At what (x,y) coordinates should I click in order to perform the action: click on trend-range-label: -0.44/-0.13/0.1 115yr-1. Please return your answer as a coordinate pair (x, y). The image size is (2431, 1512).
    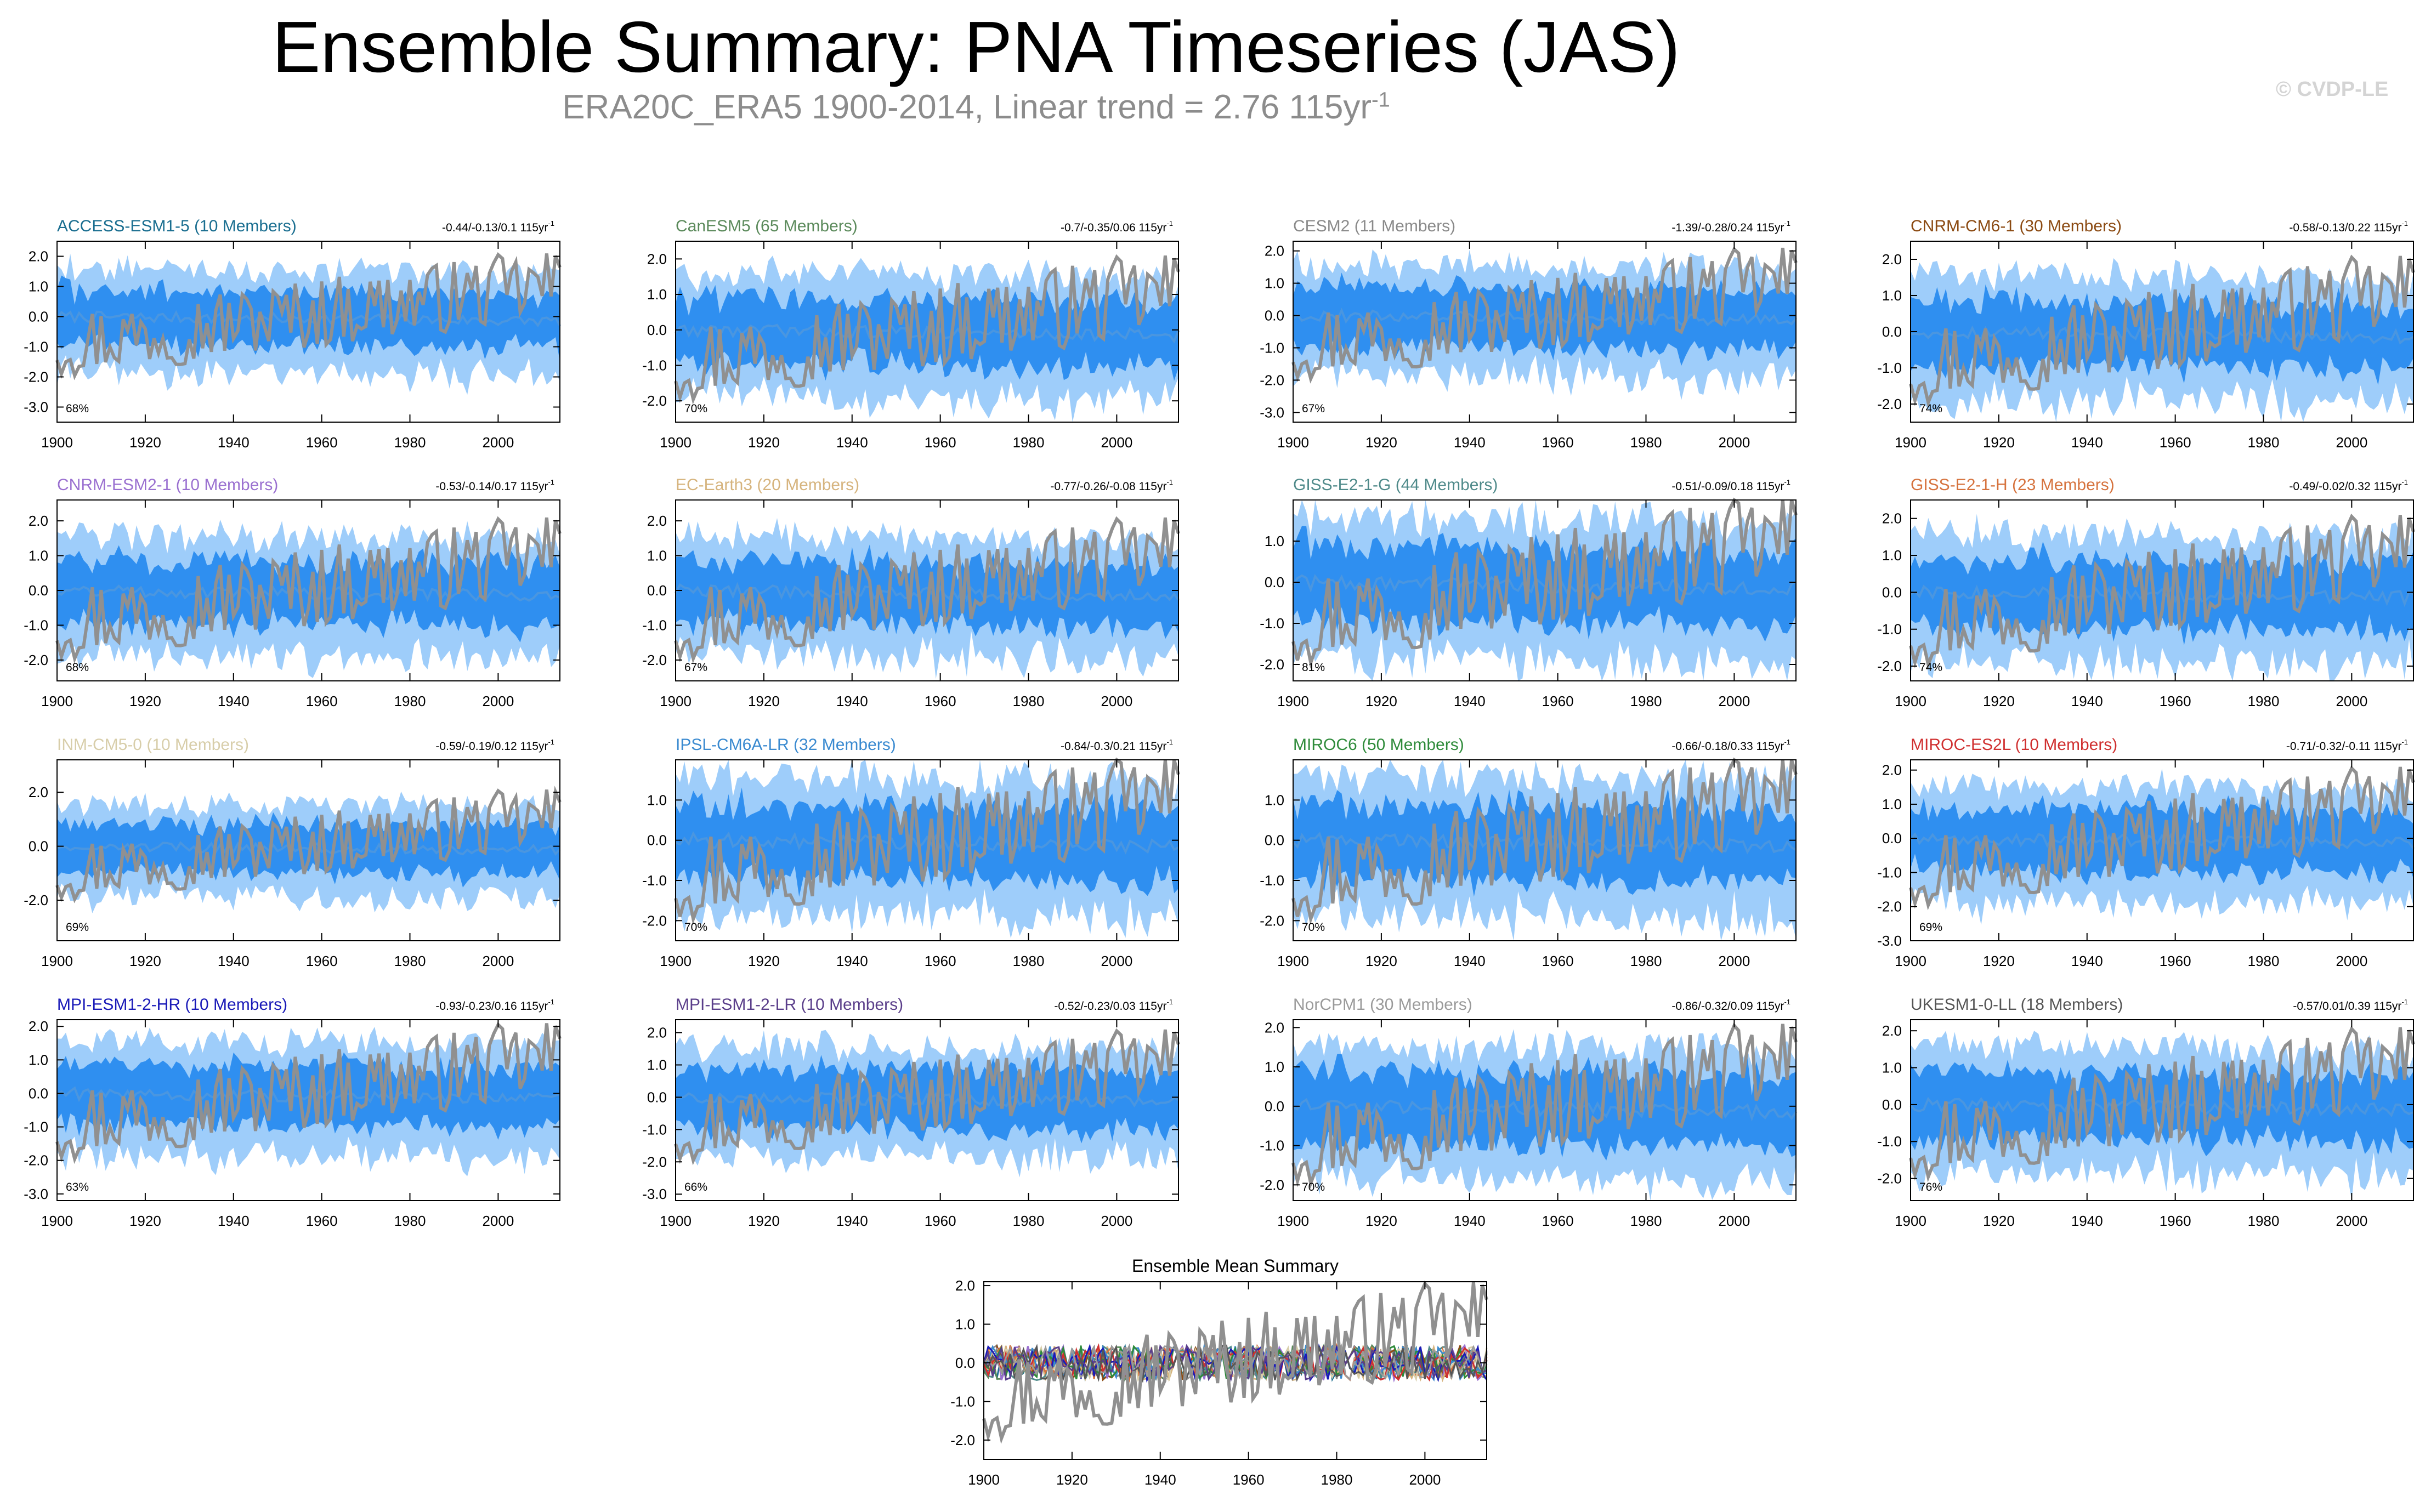
    Looking at the image, I should click on (498, 227).